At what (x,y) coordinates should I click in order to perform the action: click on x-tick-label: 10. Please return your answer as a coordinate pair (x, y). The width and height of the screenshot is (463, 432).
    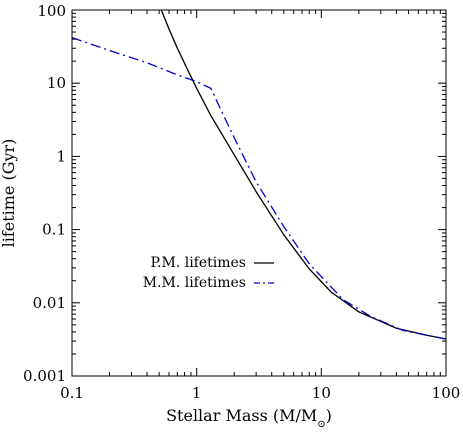
    Looking at the image, I should click on (321, 393).